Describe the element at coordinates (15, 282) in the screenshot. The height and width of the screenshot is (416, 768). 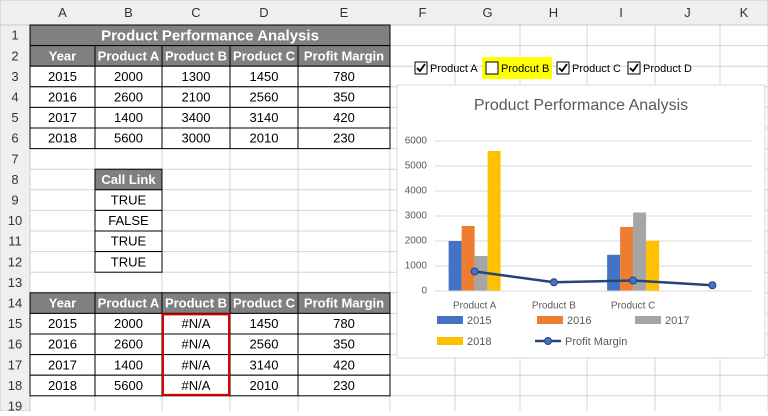
I see `row-header: 13` at that location.